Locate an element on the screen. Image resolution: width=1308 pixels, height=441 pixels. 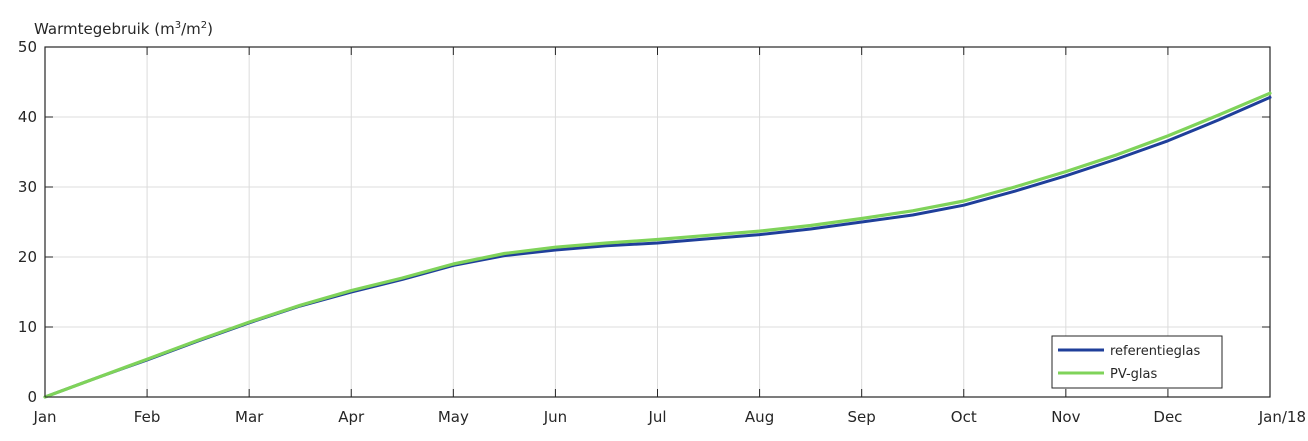
x-tick-label: Nov is located at coordinates (1065, 417).